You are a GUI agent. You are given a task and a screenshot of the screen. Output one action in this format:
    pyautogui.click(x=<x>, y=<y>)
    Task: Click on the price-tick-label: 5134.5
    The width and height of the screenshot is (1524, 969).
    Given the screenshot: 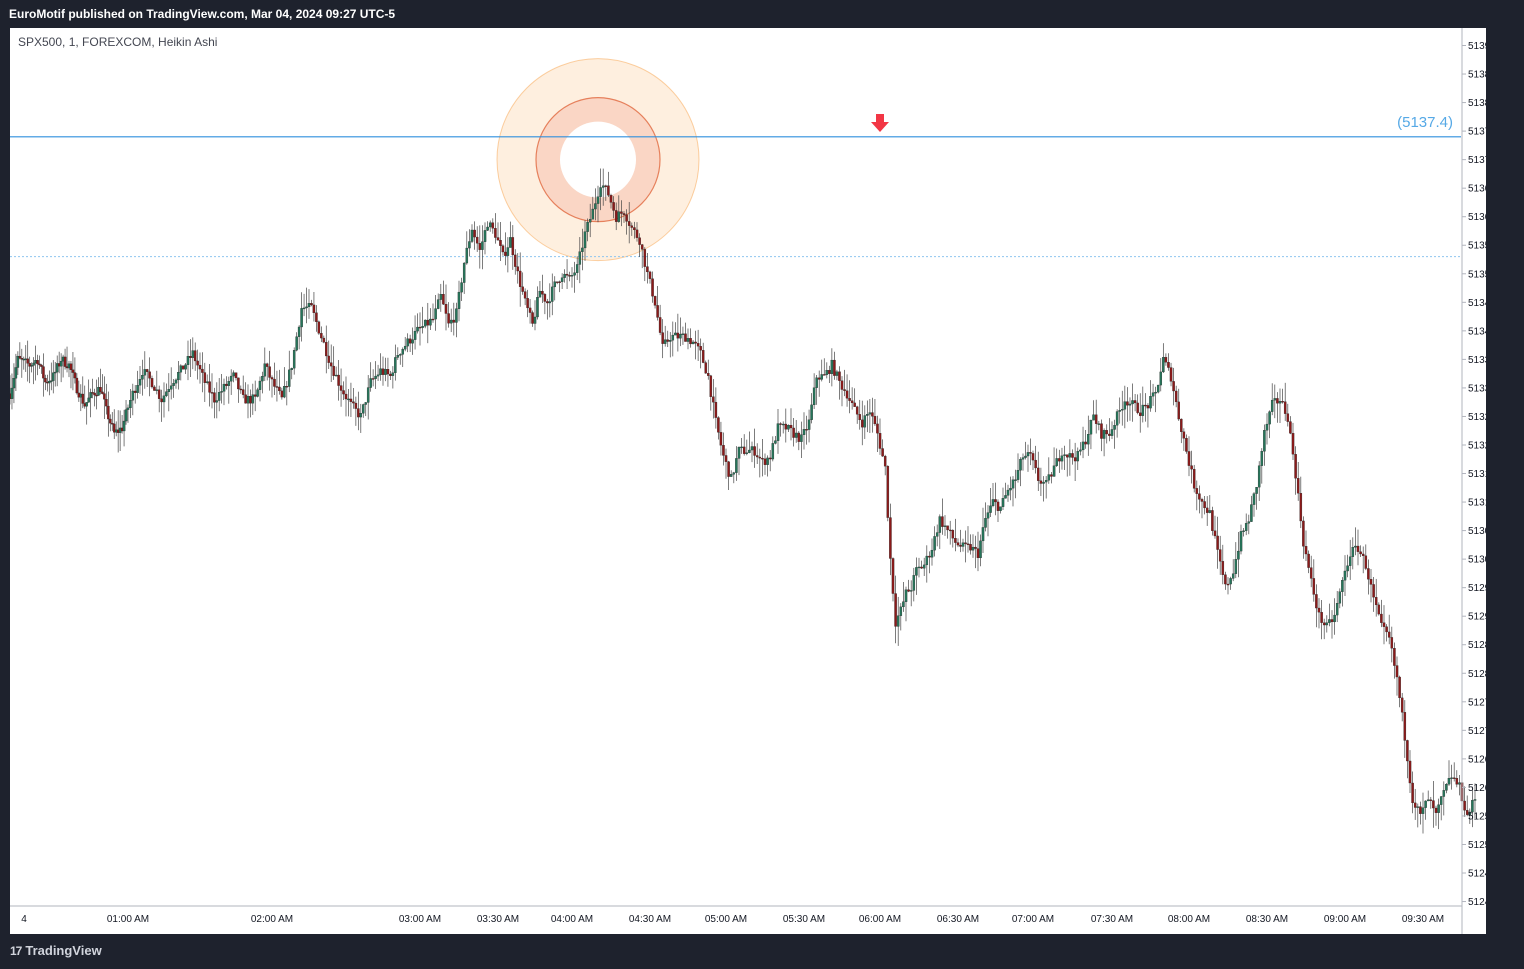 What is the action you would take?
    pyautogui.click(x=1477, y=303)
    